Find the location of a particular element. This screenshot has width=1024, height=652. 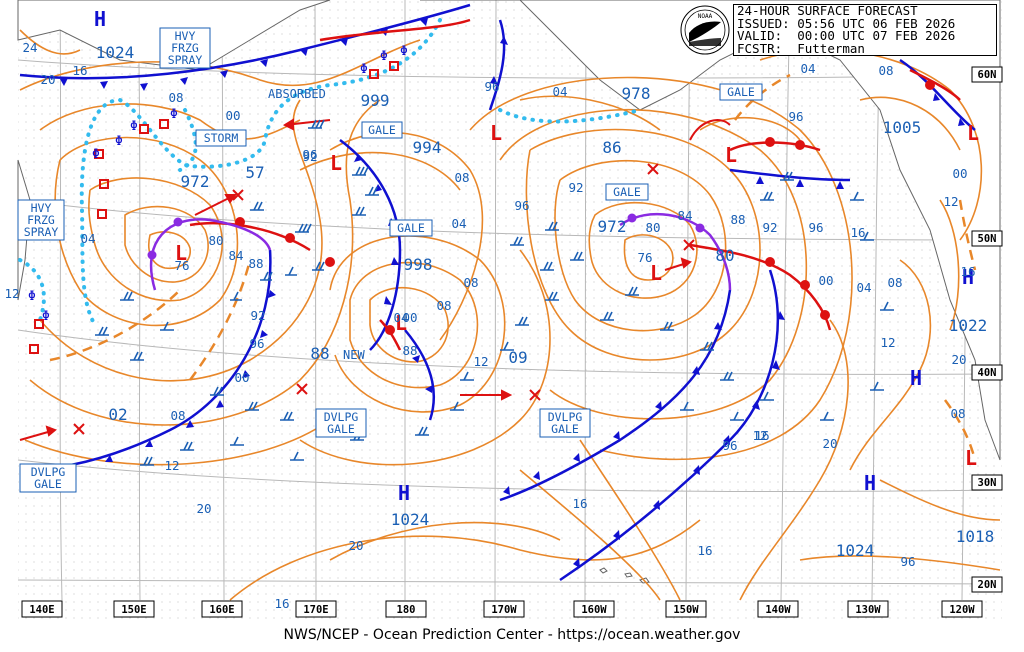

latitude-label-box is located at coordinates (987, 372).